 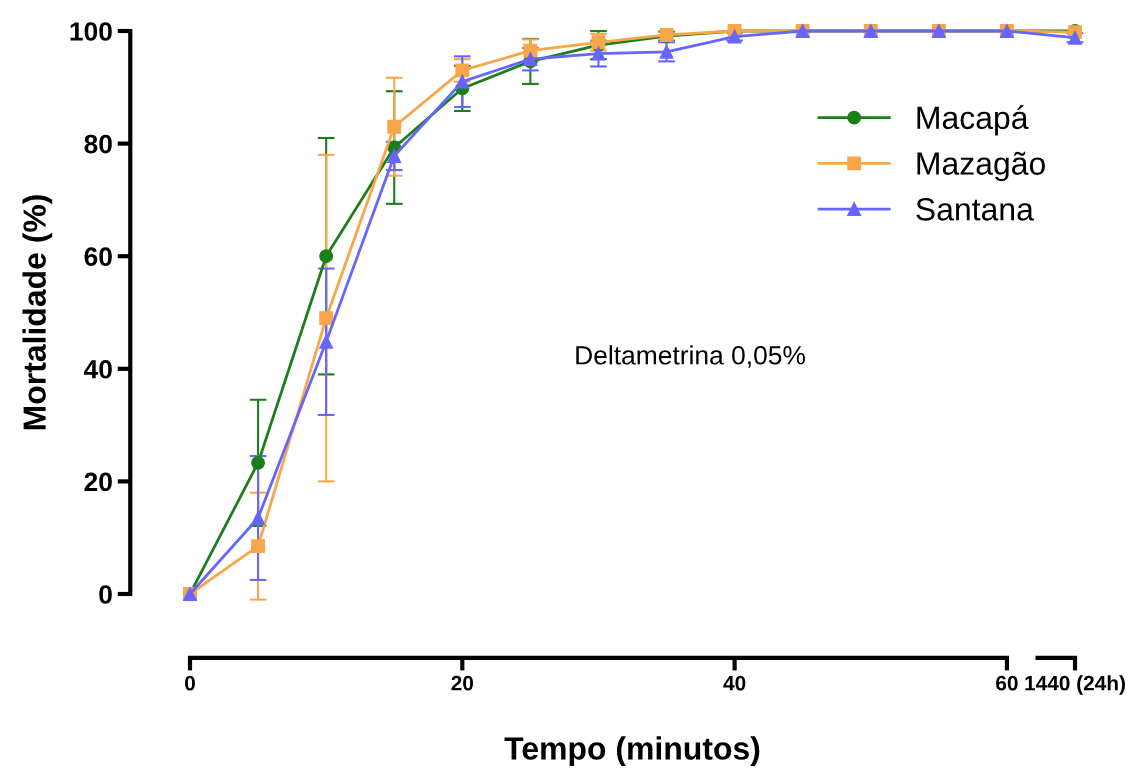 I want to click on y-tick-label: 0, so click(x=105, y=594).